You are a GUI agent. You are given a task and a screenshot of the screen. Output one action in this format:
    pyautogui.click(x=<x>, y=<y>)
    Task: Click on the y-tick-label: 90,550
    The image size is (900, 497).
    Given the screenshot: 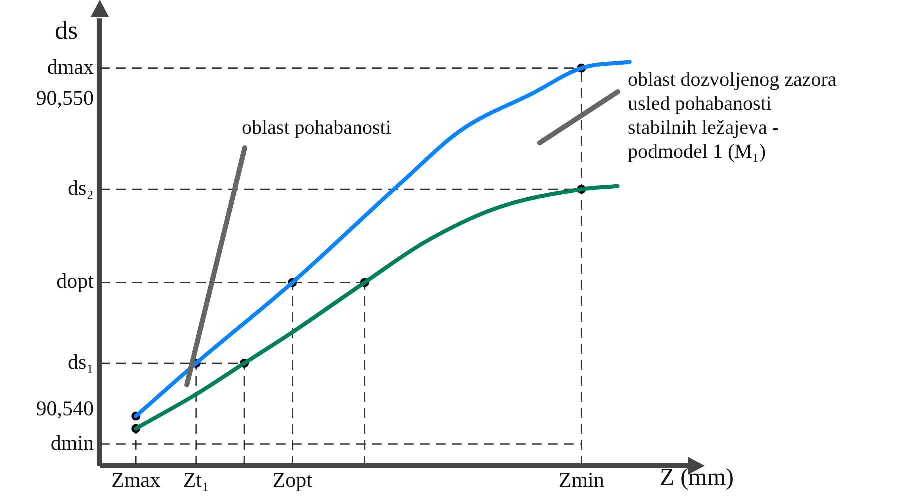 What is the action you would take?
    pyautogui.click(x=65, y=98)
    